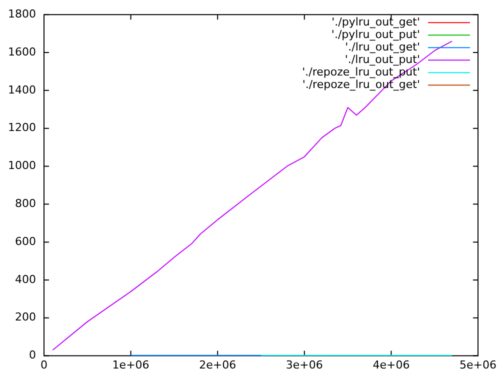 This screenshot has width=500, height=375. I want to click on x-tick-label: 4e+06, so click(391, 365).